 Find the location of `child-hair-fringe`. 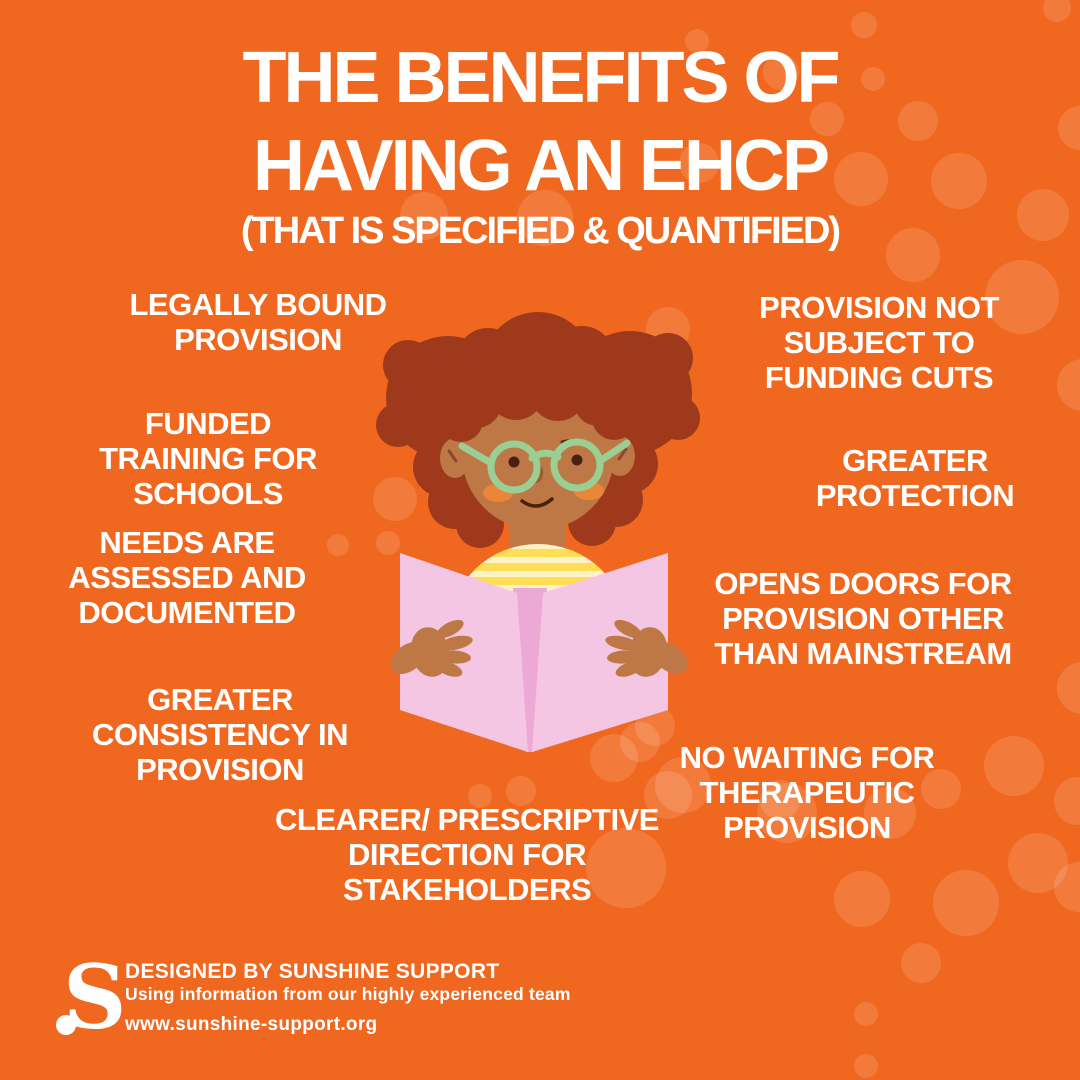

child-hair-fringe is located at coordinates (537, 403).